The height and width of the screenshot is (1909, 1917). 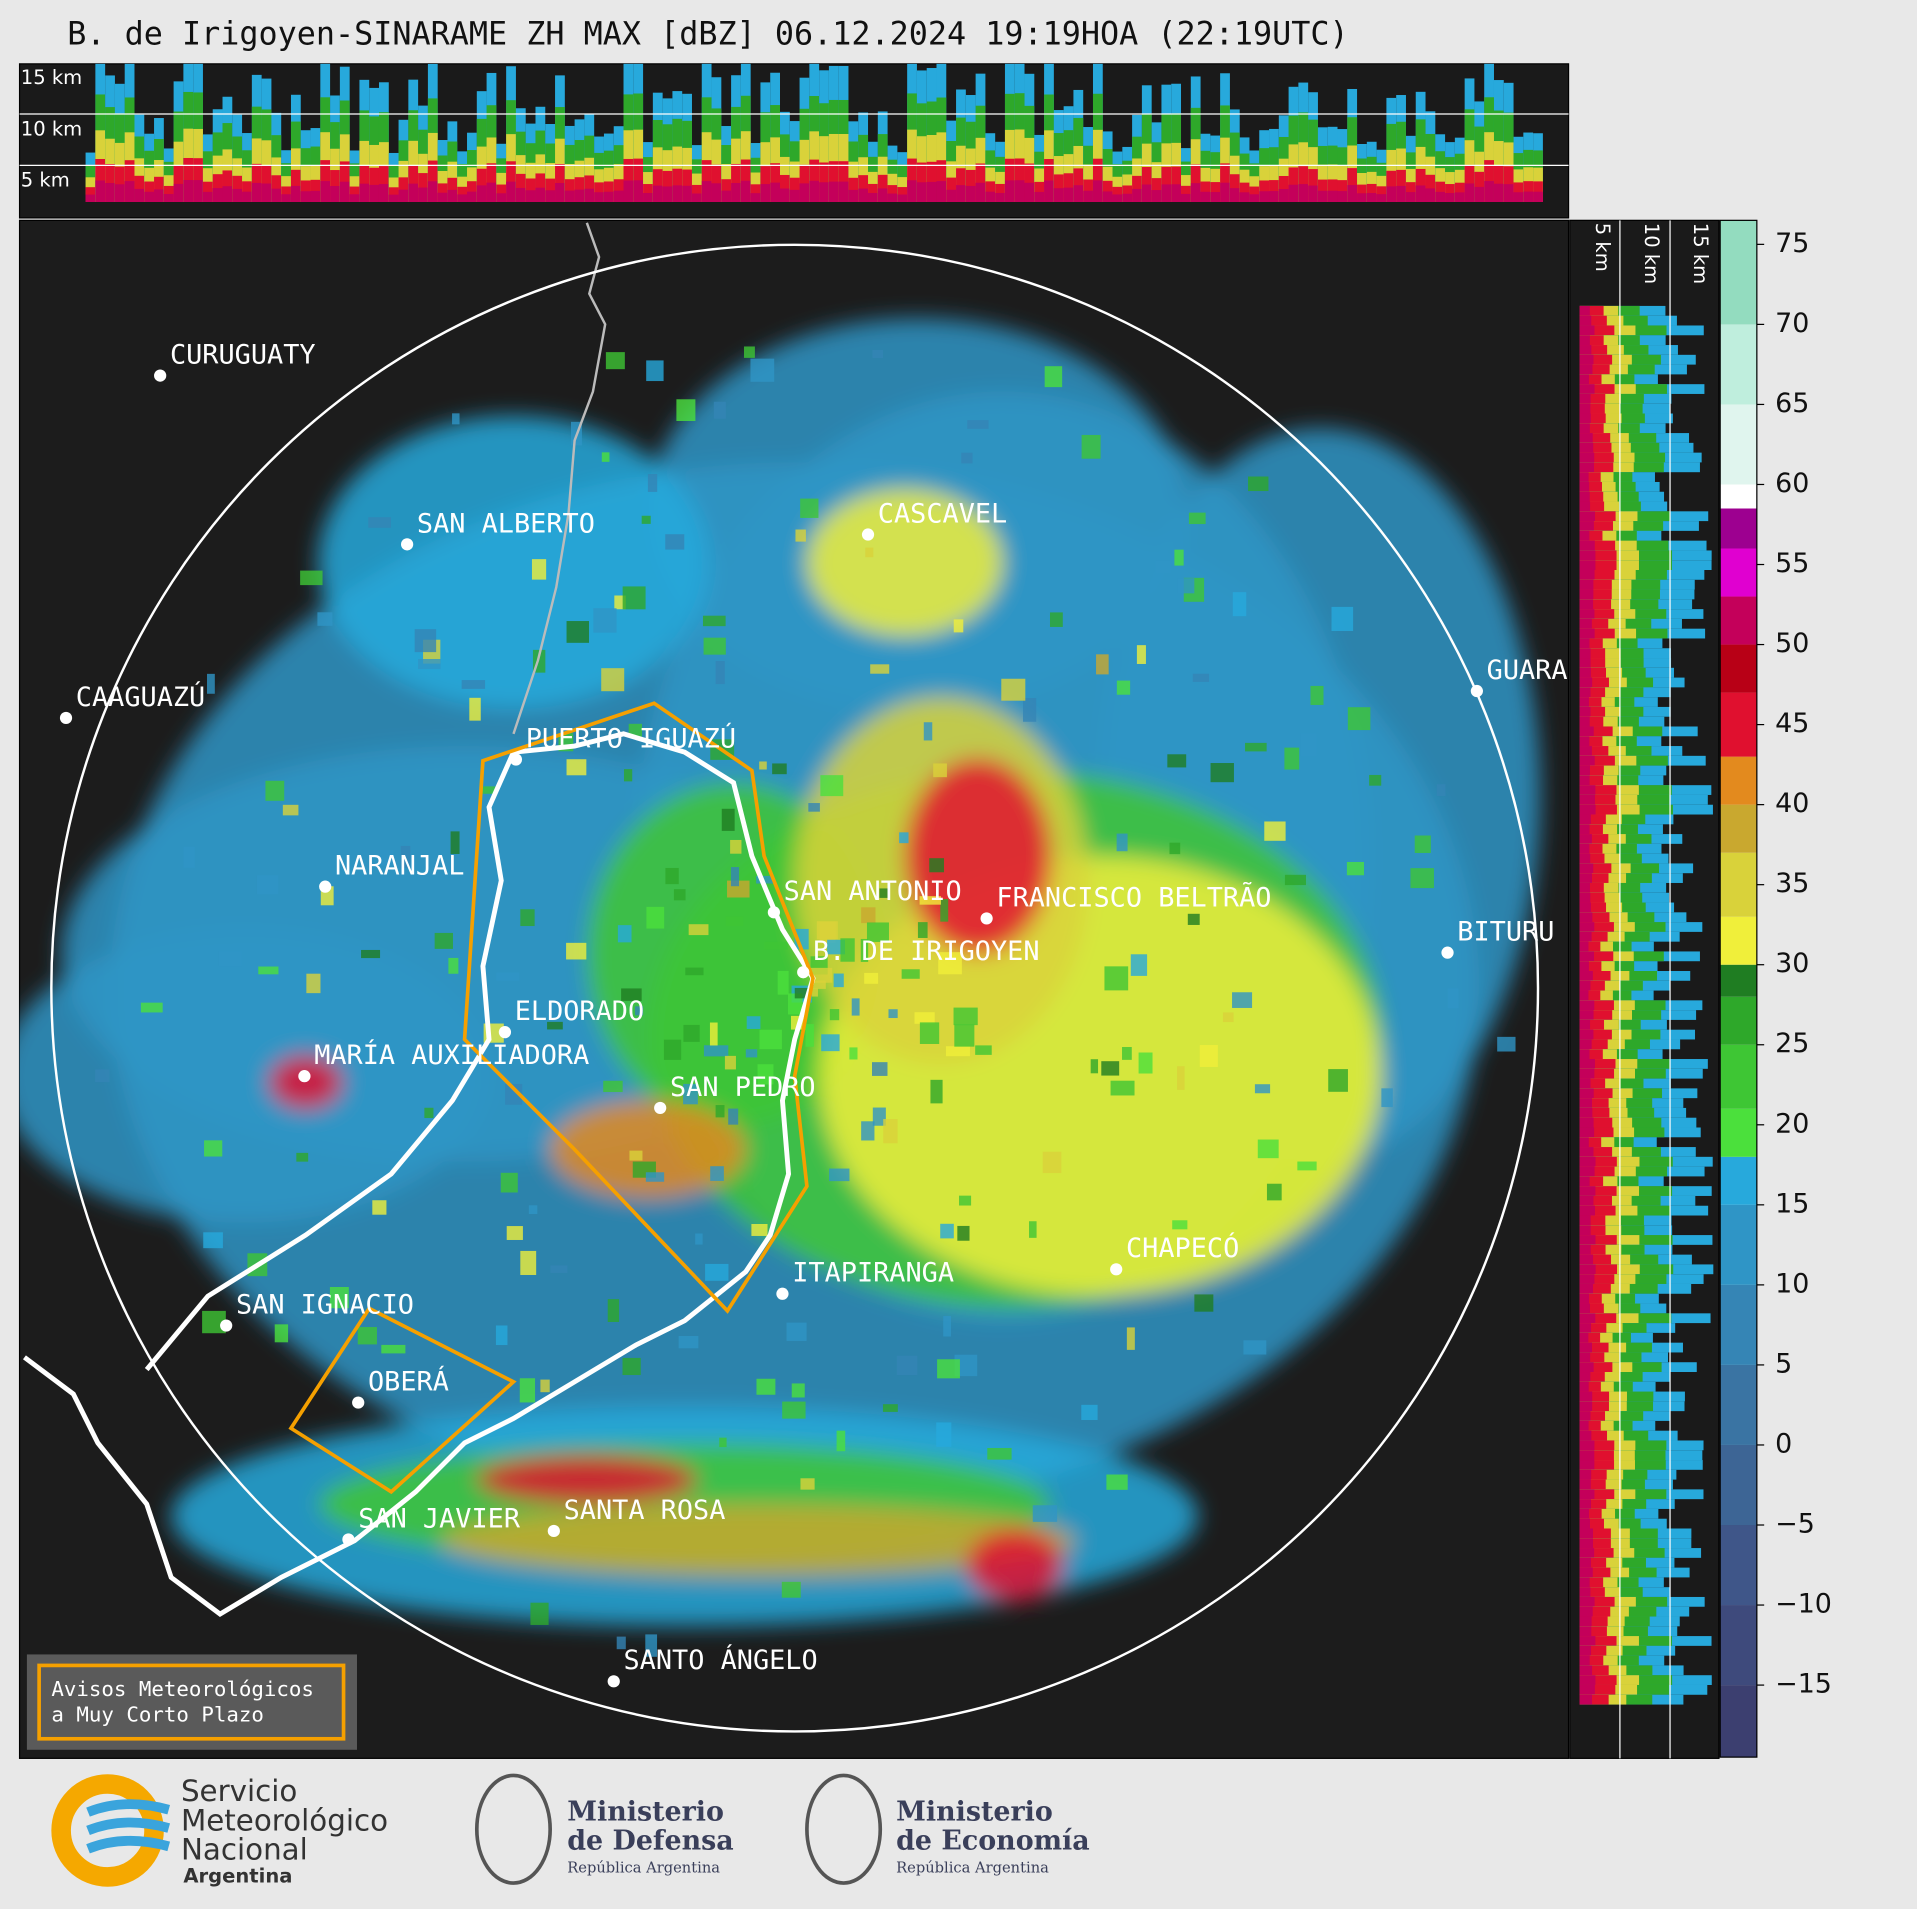 I want to click on colorbar-tick-label: 15, so click(x=1792, y=1203).